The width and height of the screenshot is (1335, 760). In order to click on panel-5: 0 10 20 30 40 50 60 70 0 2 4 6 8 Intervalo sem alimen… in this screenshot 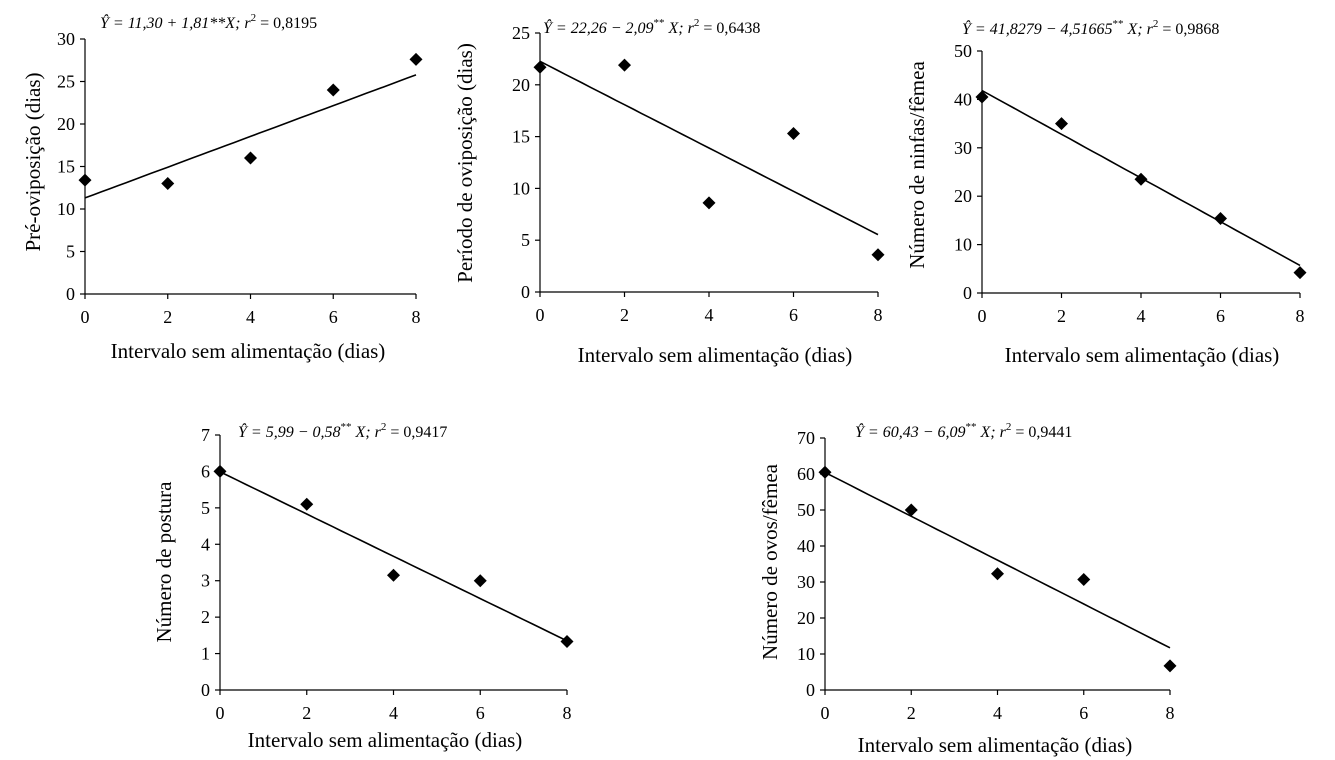, I will do `click(967, 589)`.